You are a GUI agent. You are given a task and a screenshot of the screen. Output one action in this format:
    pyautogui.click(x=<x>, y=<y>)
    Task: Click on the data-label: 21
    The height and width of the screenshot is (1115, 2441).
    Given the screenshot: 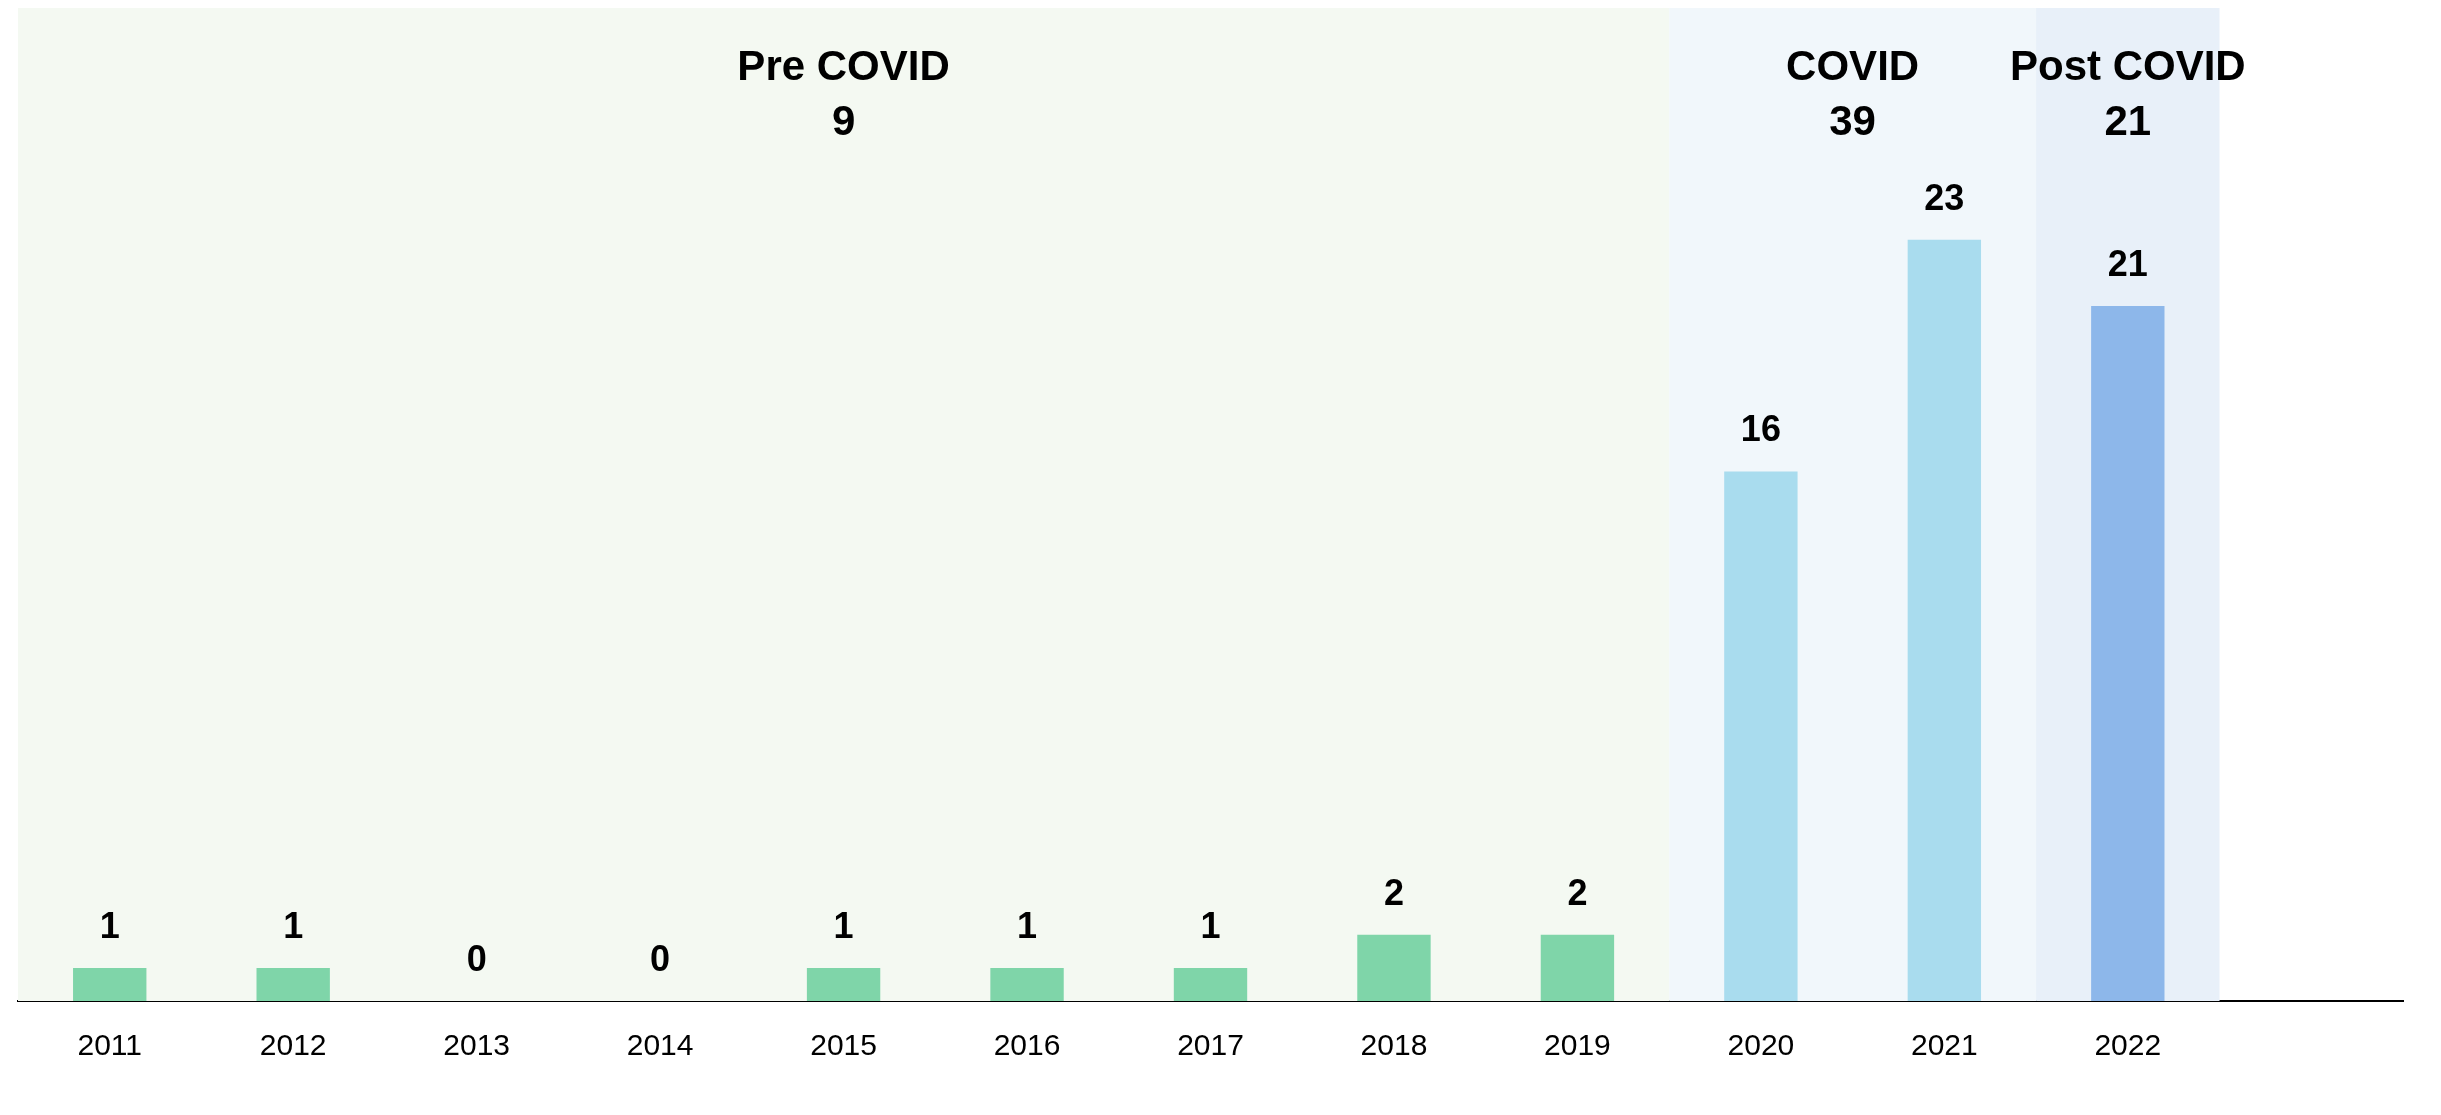 What is the action you would take?
    pyautogui.click(x=2127, y=263)
    